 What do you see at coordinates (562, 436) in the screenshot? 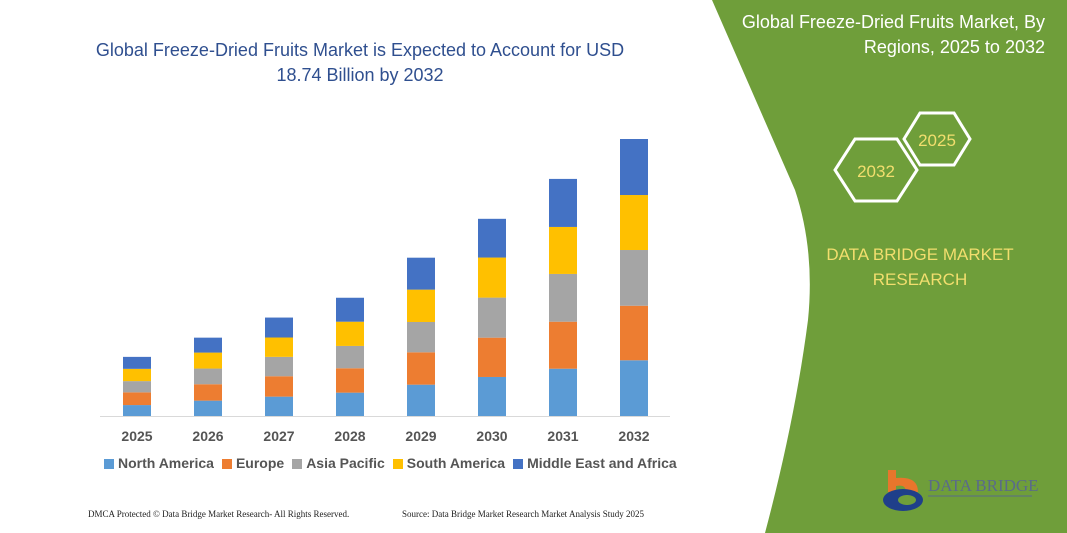
I see `x-tick-label: 2031` at bounding box center [562, 436].